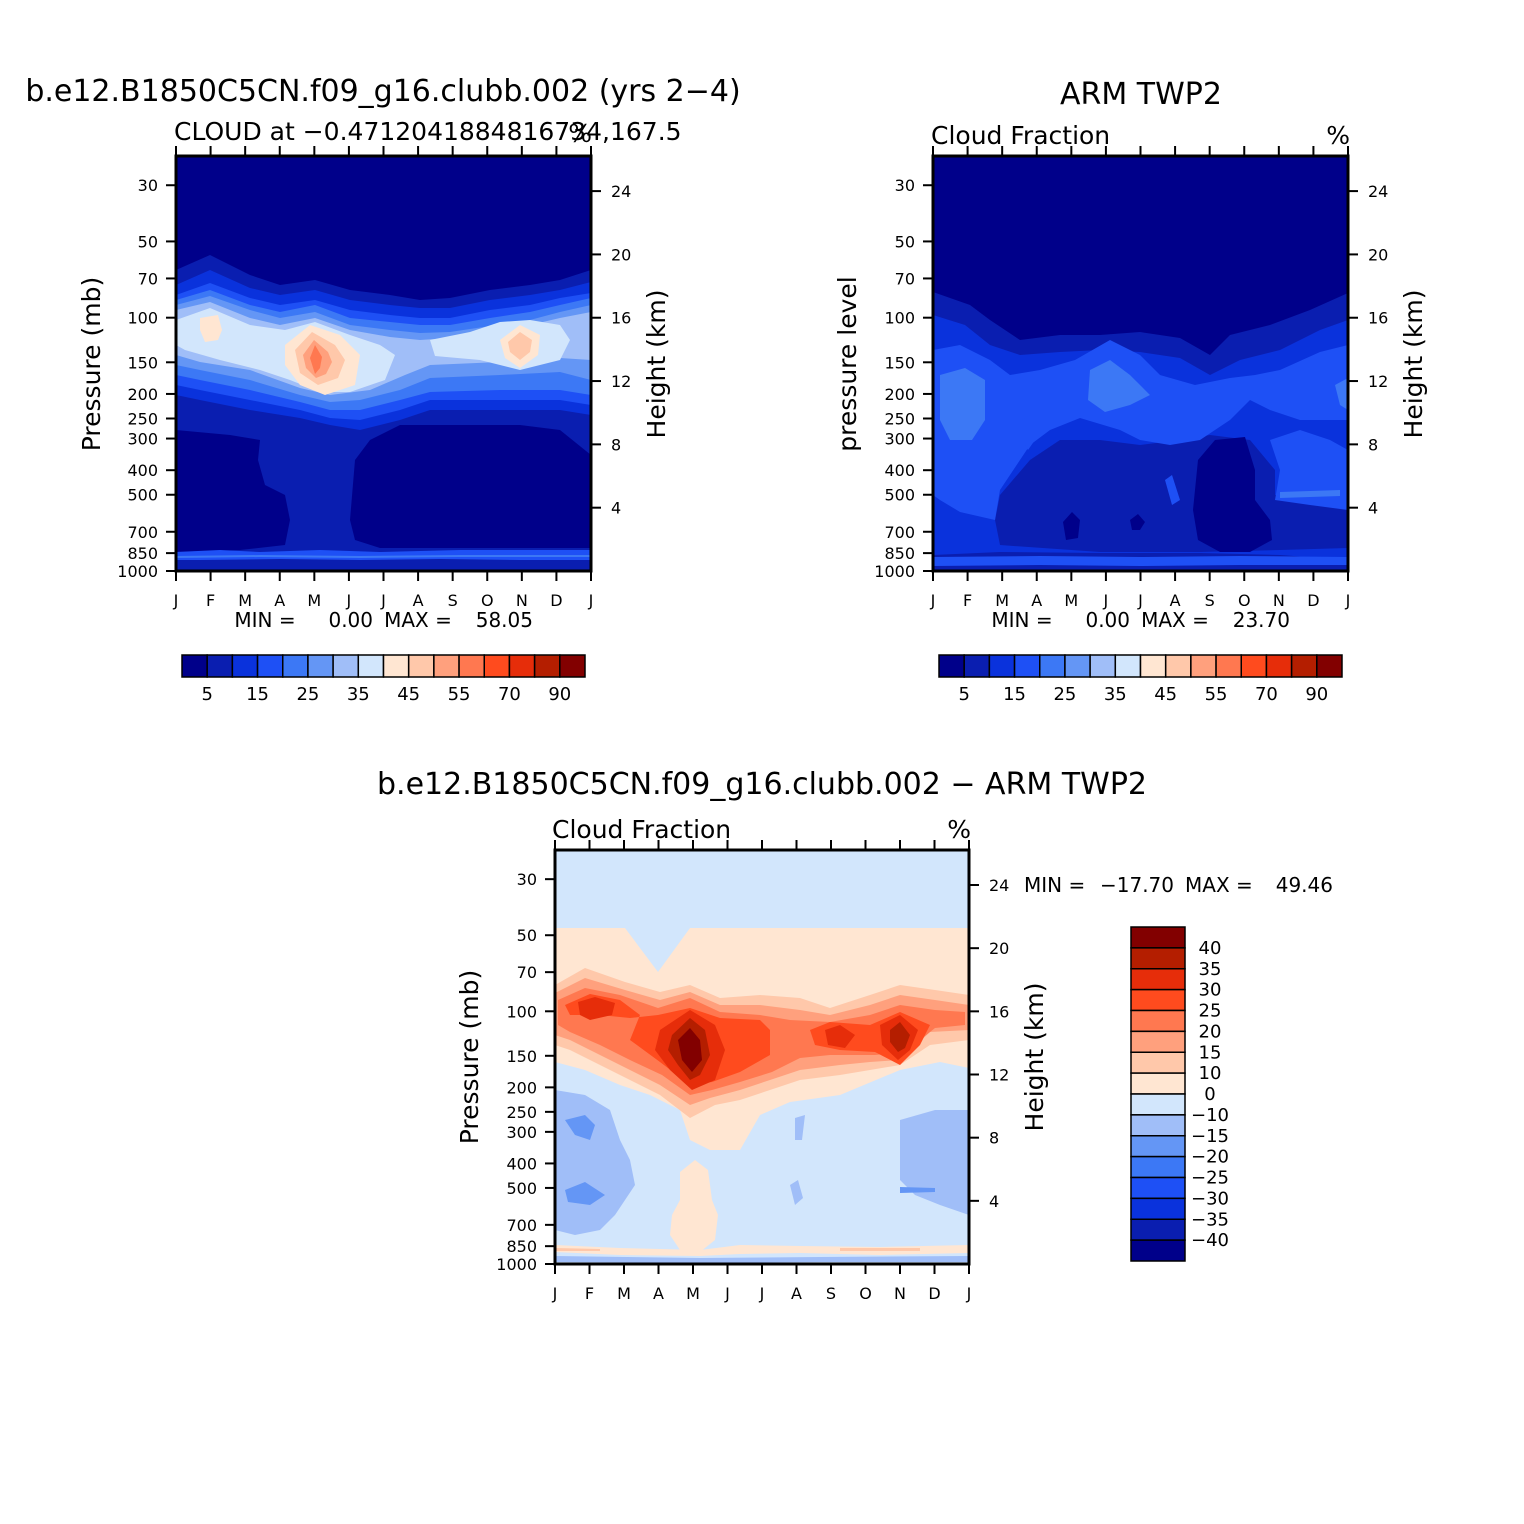  What do you see at coordinates (616, 508) in the screenshot?
I see `model-ytick-right-label: 4` at bounding box center [616, 508].